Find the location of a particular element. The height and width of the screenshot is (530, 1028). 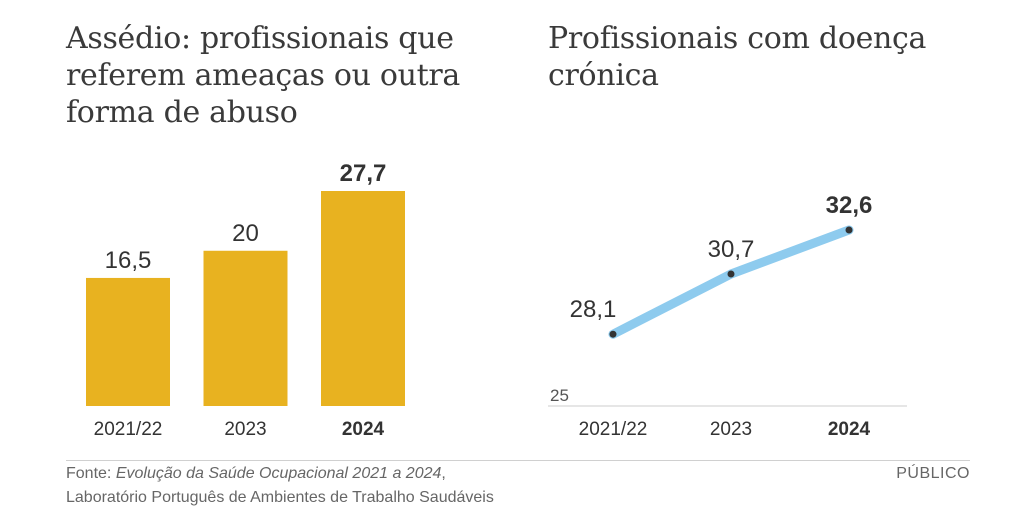

bar-value-label: 27,7 is located at coordinates (363, 173).